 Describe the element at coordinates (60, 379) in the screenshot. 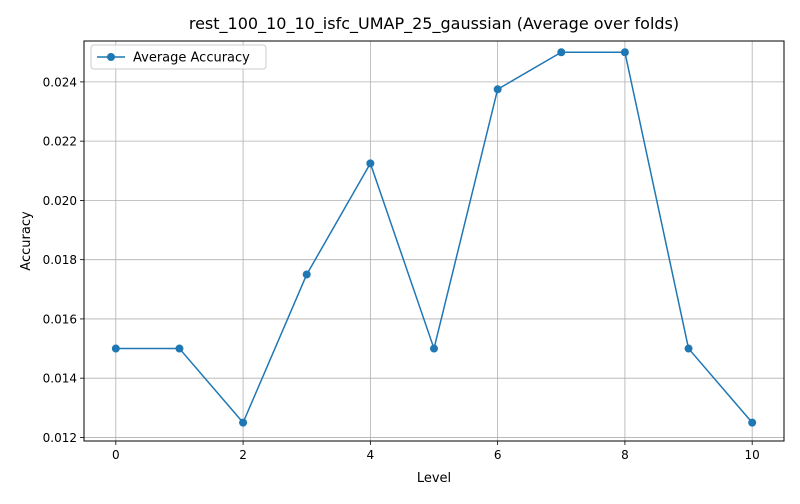

I see `y-tick-label: 0.014` at that location.